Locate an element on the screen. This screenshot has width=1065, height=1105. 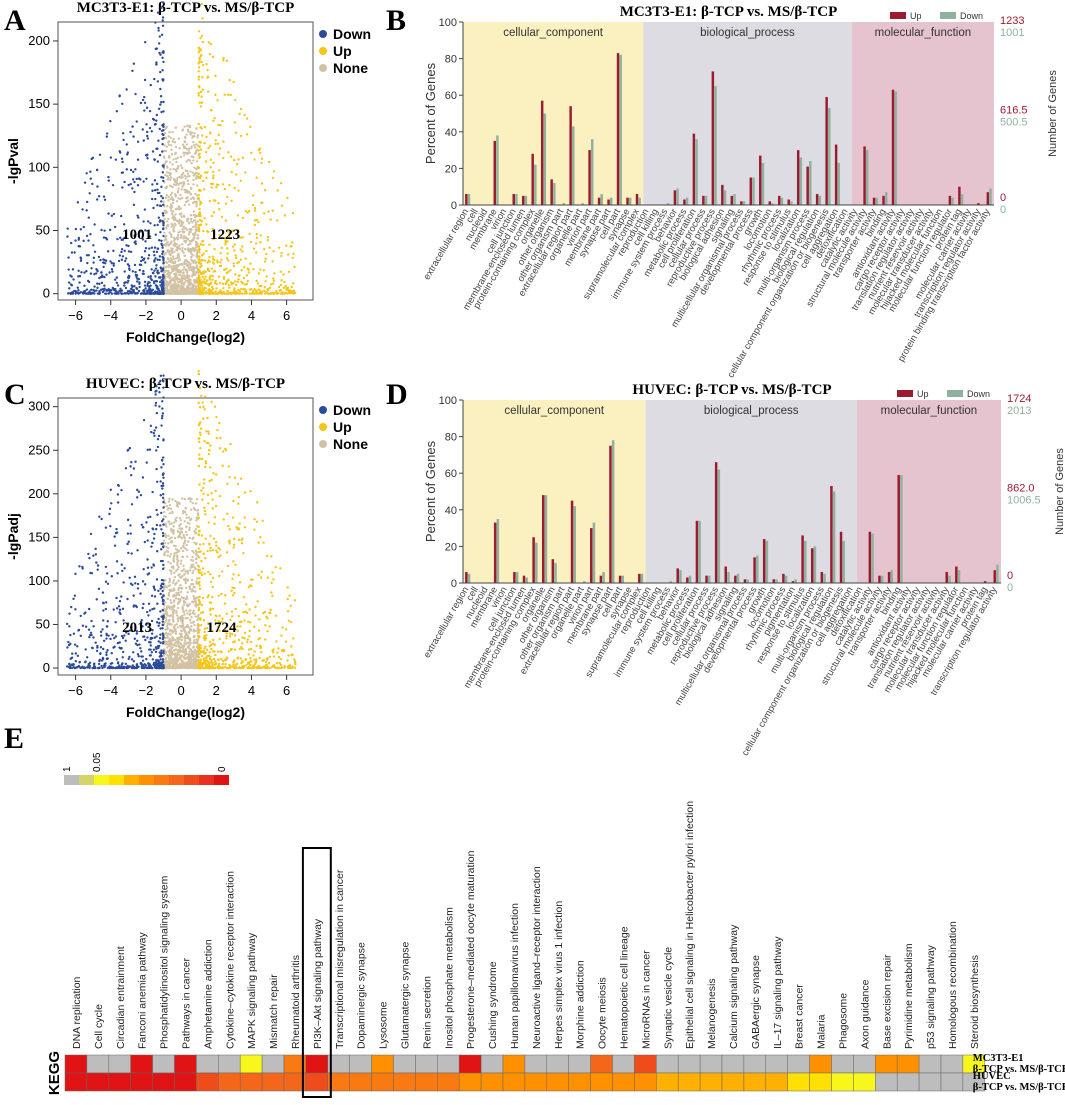
legend-marker is located at coordinates (323, 34).